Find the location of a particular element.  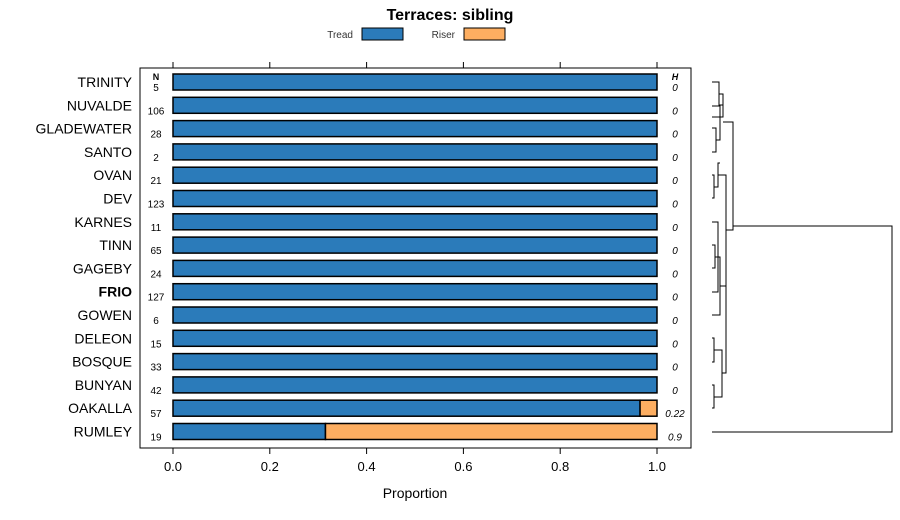

bar-row: NUVALDE 106 0 is located at coordinates (372, 106).